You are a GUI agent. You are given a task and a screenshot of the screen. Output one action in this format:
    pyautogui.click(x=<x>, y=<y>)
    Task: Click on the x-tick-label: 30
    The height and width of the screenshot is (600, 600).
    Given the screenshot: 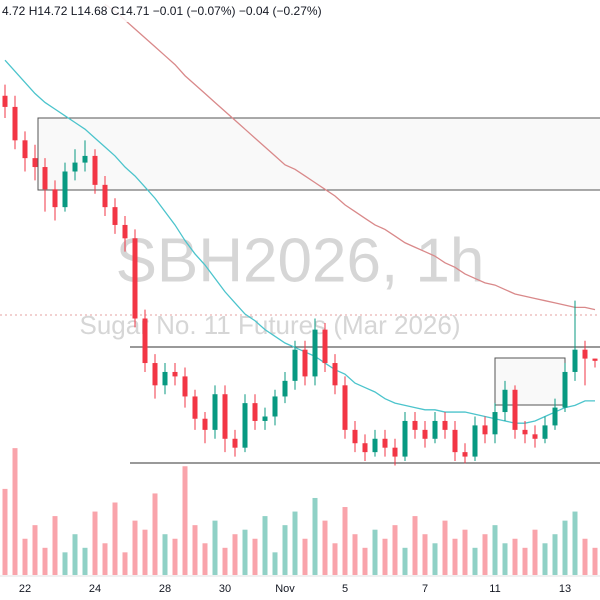 What is the action you would take?
    pyautogui.click(x=225, y=589)
    